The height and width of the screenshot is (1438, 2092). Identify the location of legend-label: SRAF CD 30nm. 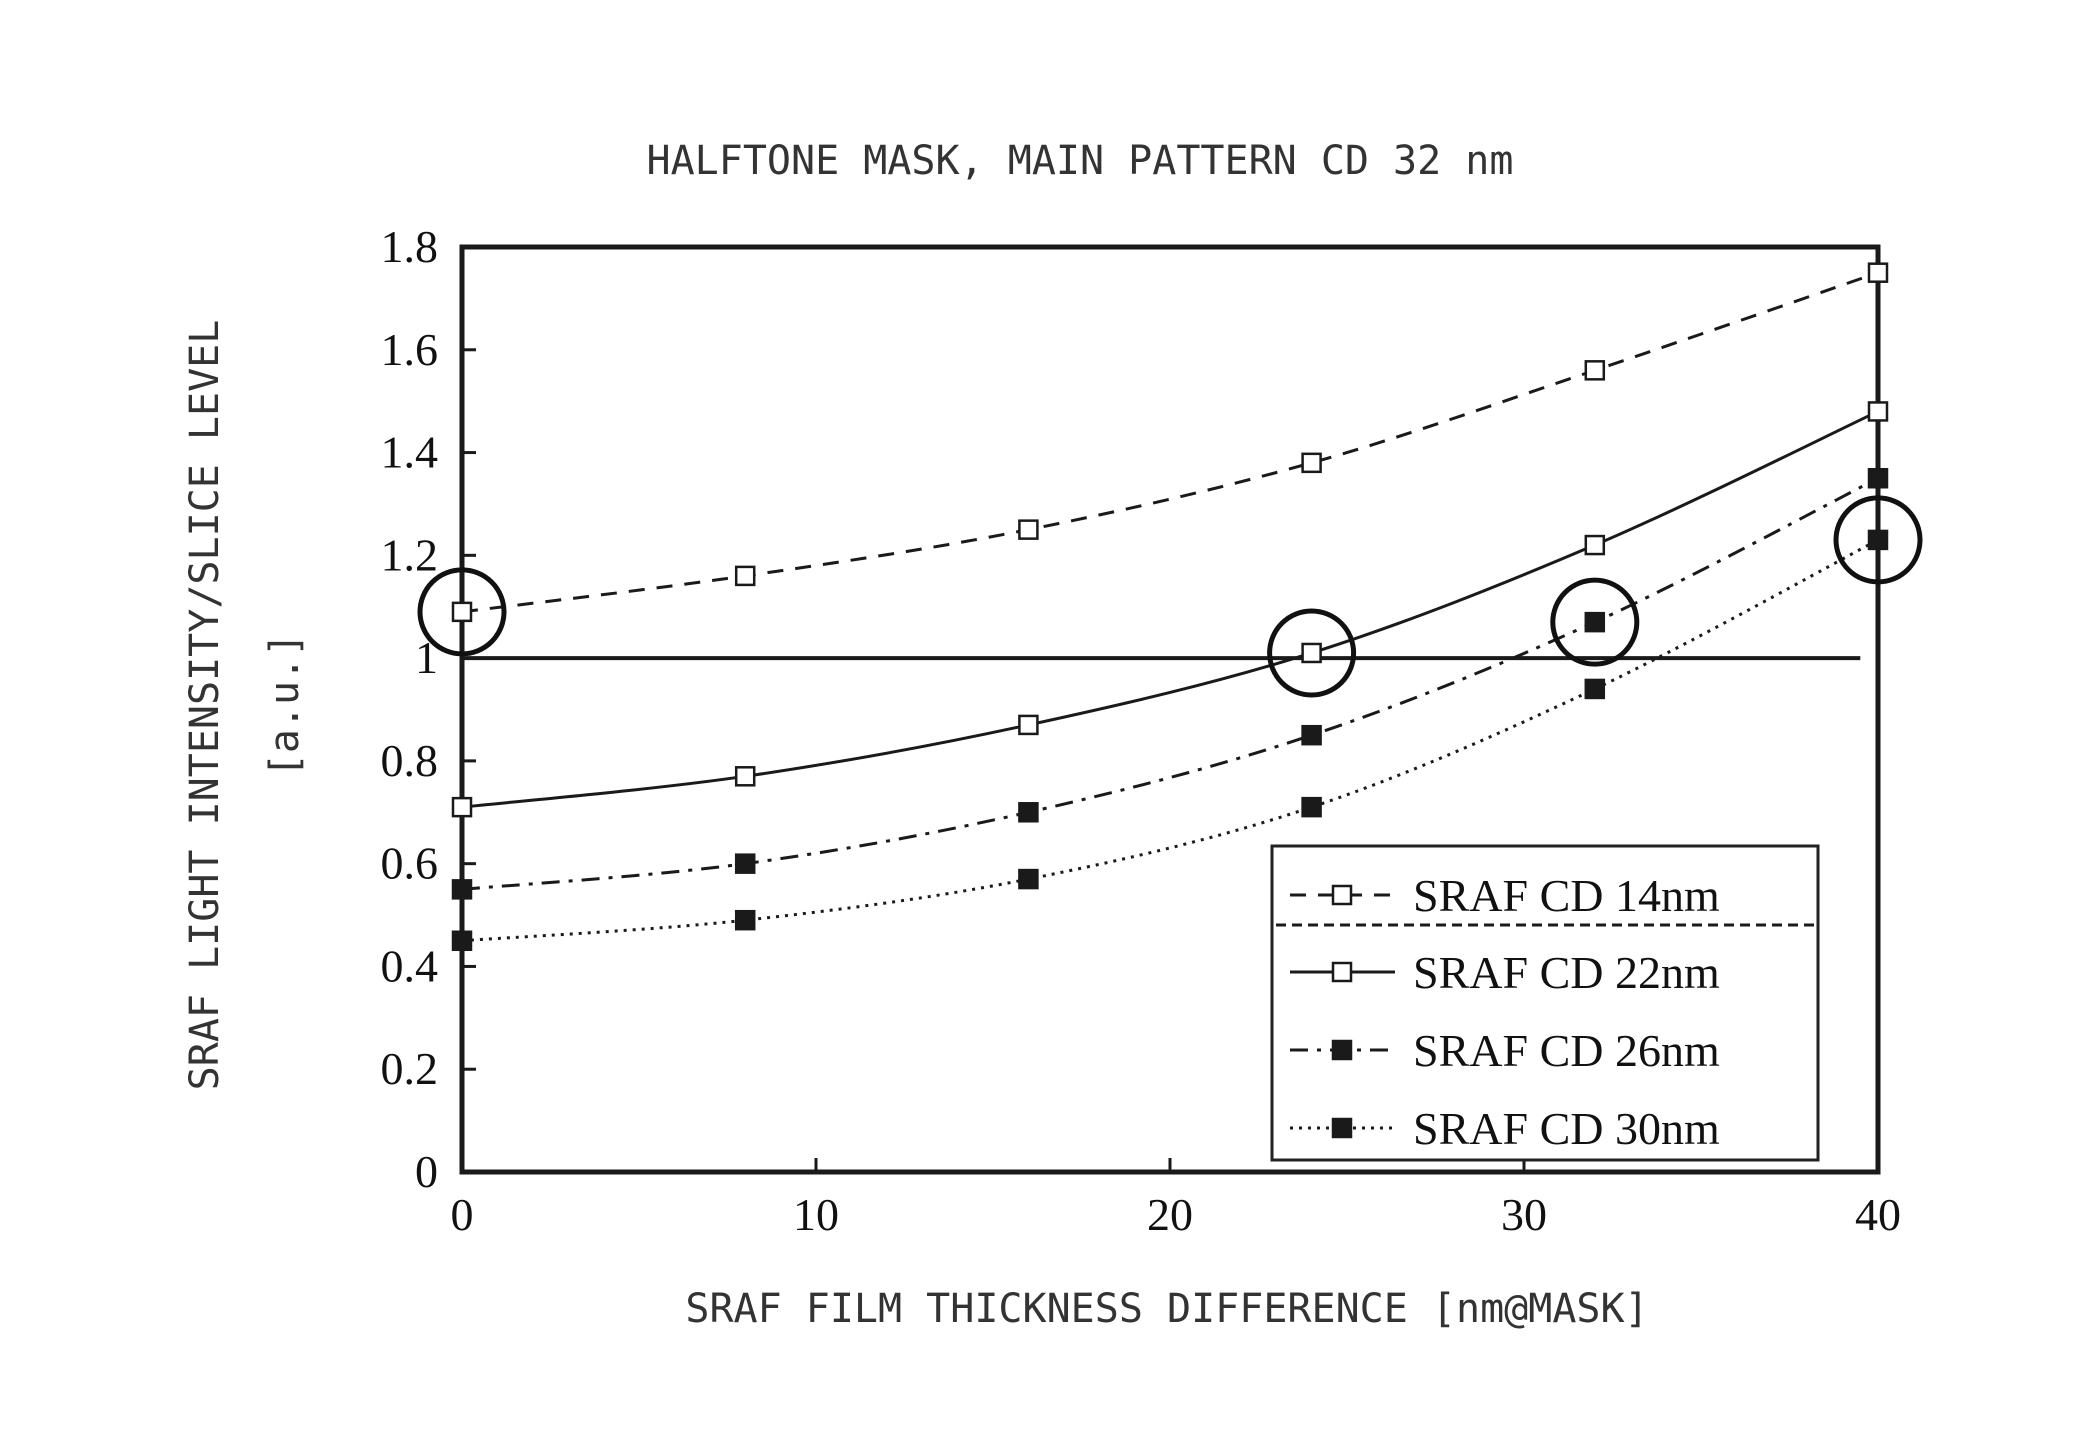
(1566, 1128).